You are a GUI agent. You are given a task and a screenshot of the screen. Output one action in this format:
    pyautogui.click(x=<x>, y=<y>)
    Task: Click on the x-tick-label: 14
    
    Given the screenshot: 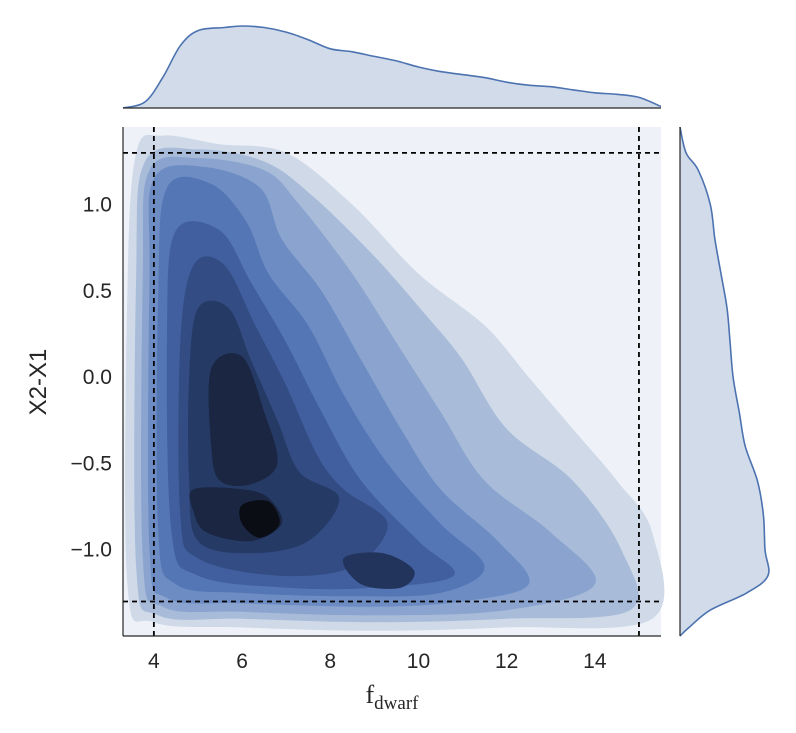 What is the action you would take?
    pyautogui.click(x=595, y=661)
    